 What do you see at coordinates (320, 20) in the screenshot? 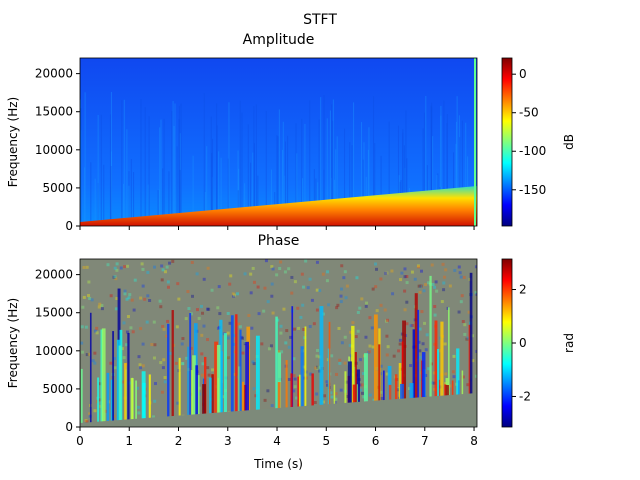
I see `suptitle: STFT` at bounding box center [320, 20].